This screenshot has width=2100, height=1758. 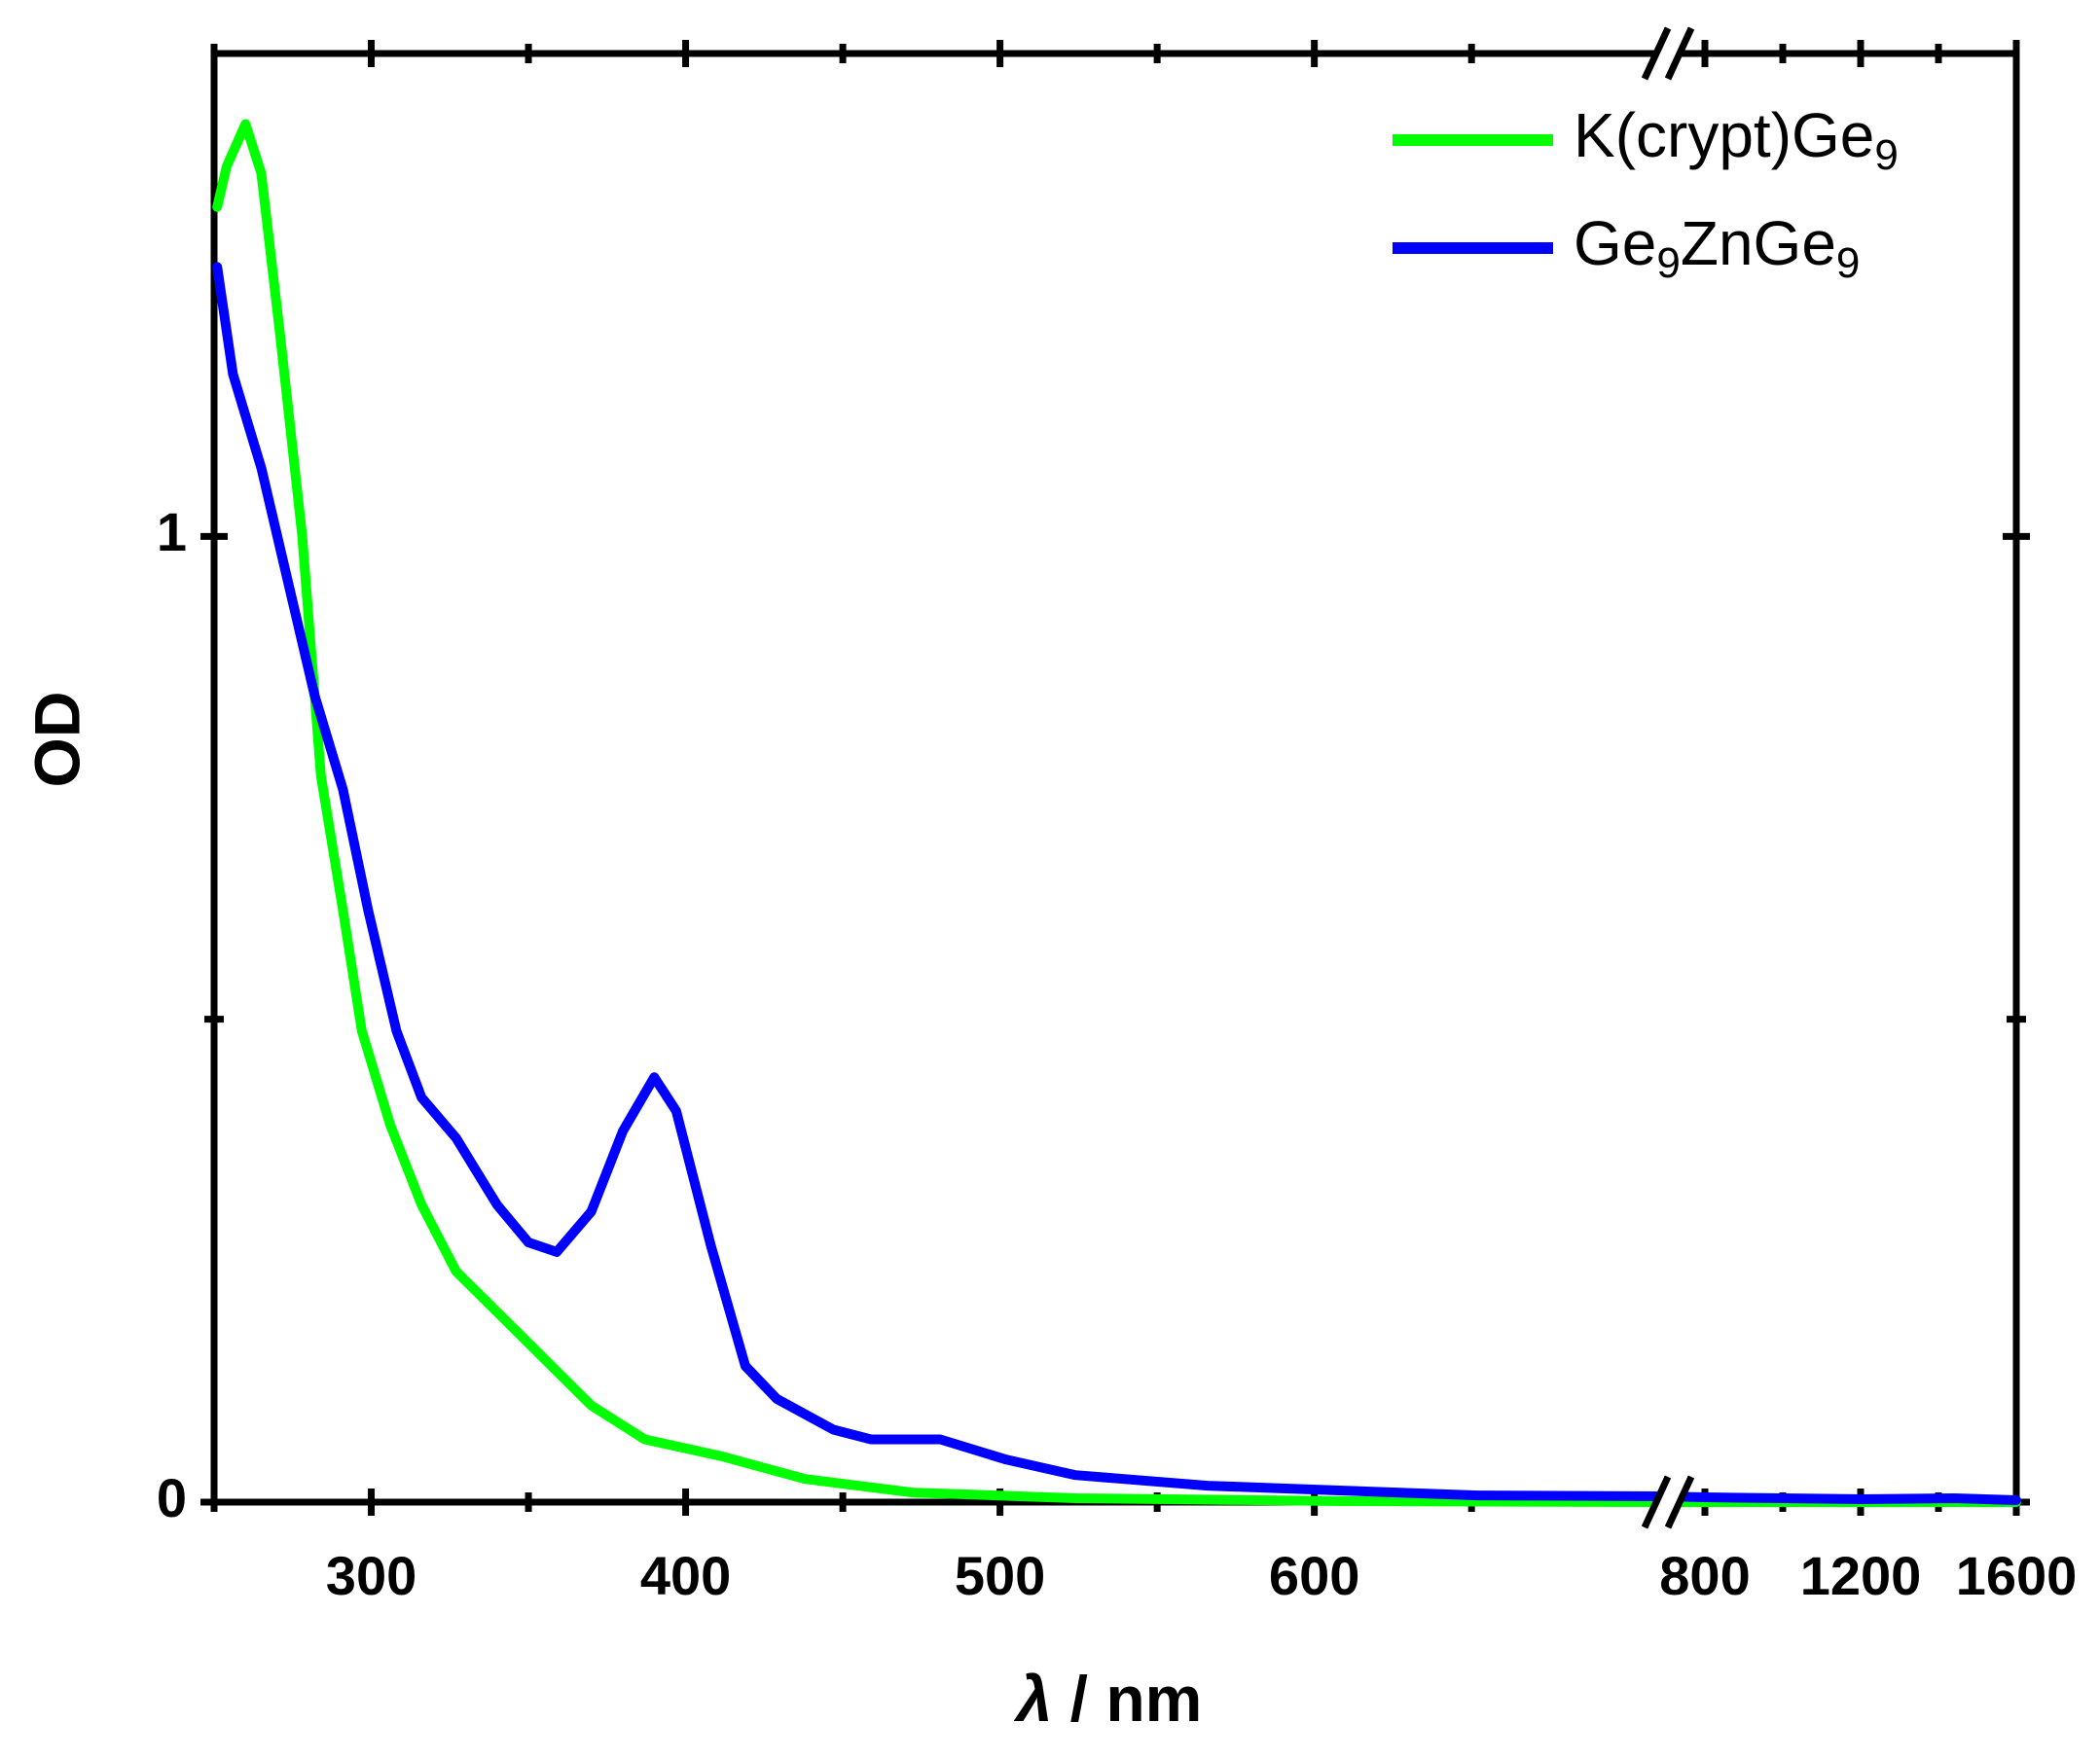 What do you see at coordinates (1108, 1699) in the screenshot?
I see `x-axis-label: λ / nm` at bounding box center [1108, 1699].